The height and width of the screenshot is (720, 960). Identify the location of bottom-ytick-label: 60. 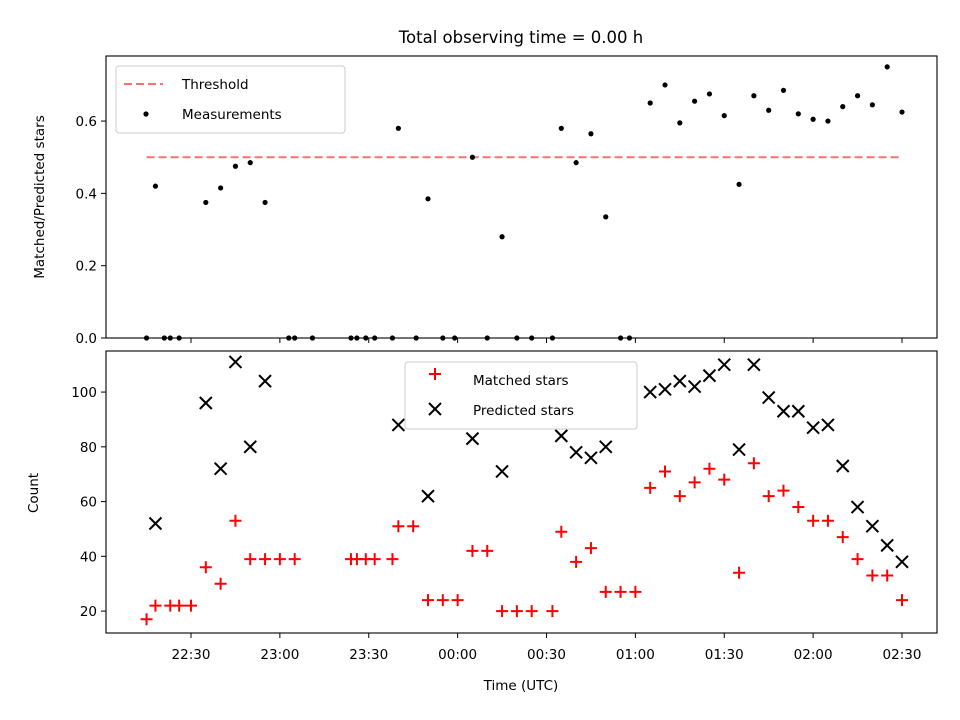
(88, 503).